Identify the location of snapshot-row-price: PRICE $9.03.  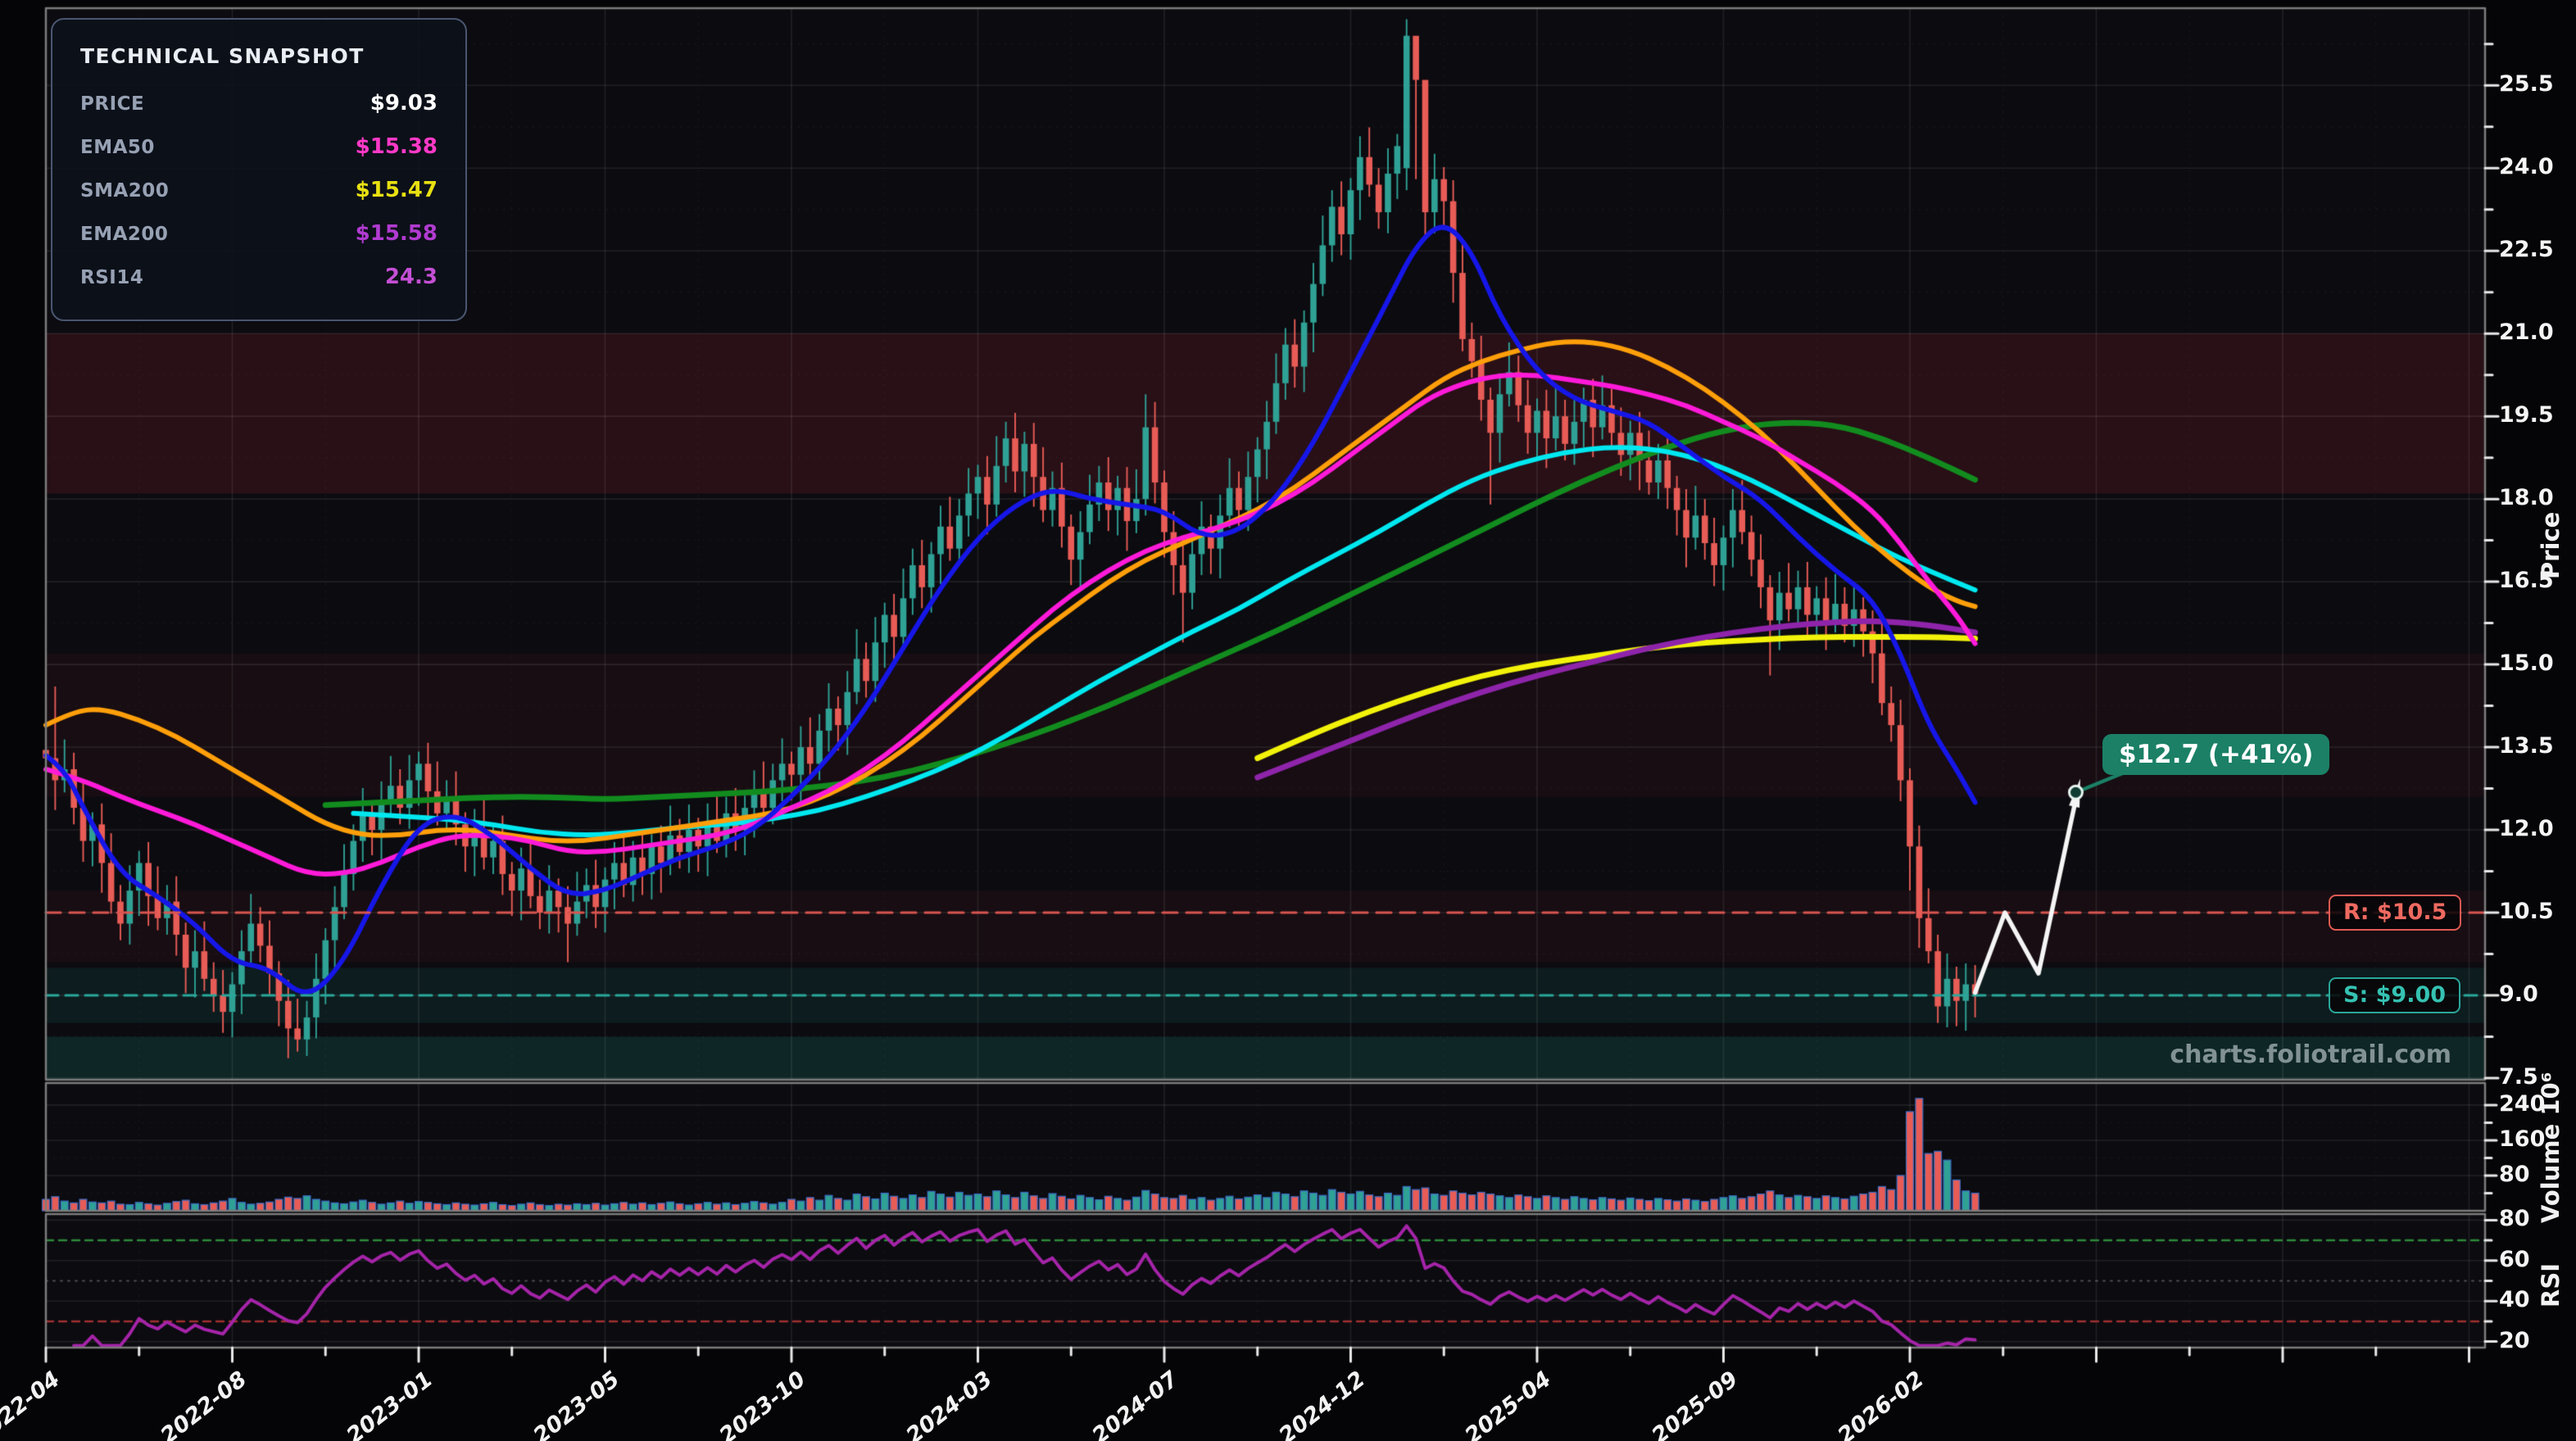
(259, 112).